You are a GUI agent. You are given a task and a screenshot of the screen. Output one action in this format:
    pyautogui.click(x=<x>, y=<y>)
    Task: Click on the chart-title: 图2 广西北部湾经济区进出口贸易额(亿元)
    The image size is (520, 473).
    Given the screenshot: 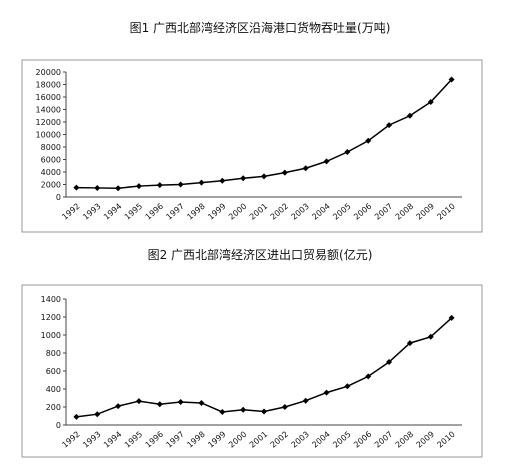 What is the action you would take?
    pyautogui.click(x=260, y=254)
    